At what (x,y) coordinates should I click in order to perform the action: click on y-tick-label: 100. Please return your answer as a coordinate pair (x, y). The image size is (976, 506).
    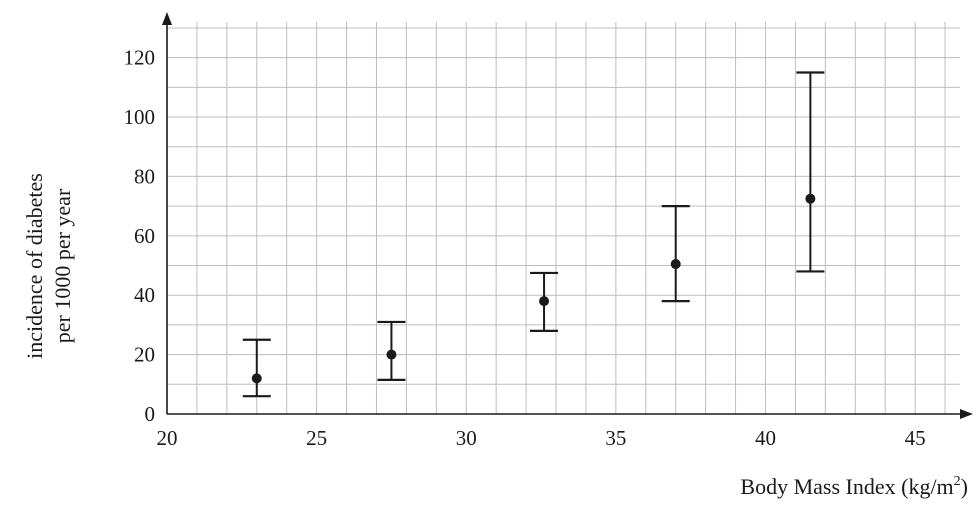
    Looking at the image, I should click on (140, 117).